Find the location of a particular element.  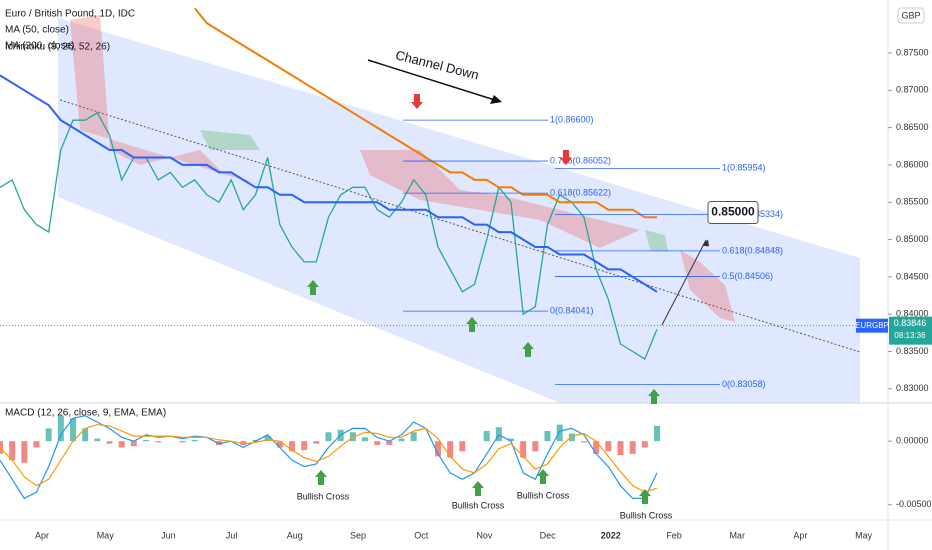

fib-label: 1(0.85954) is located at coordinates (744, 168).